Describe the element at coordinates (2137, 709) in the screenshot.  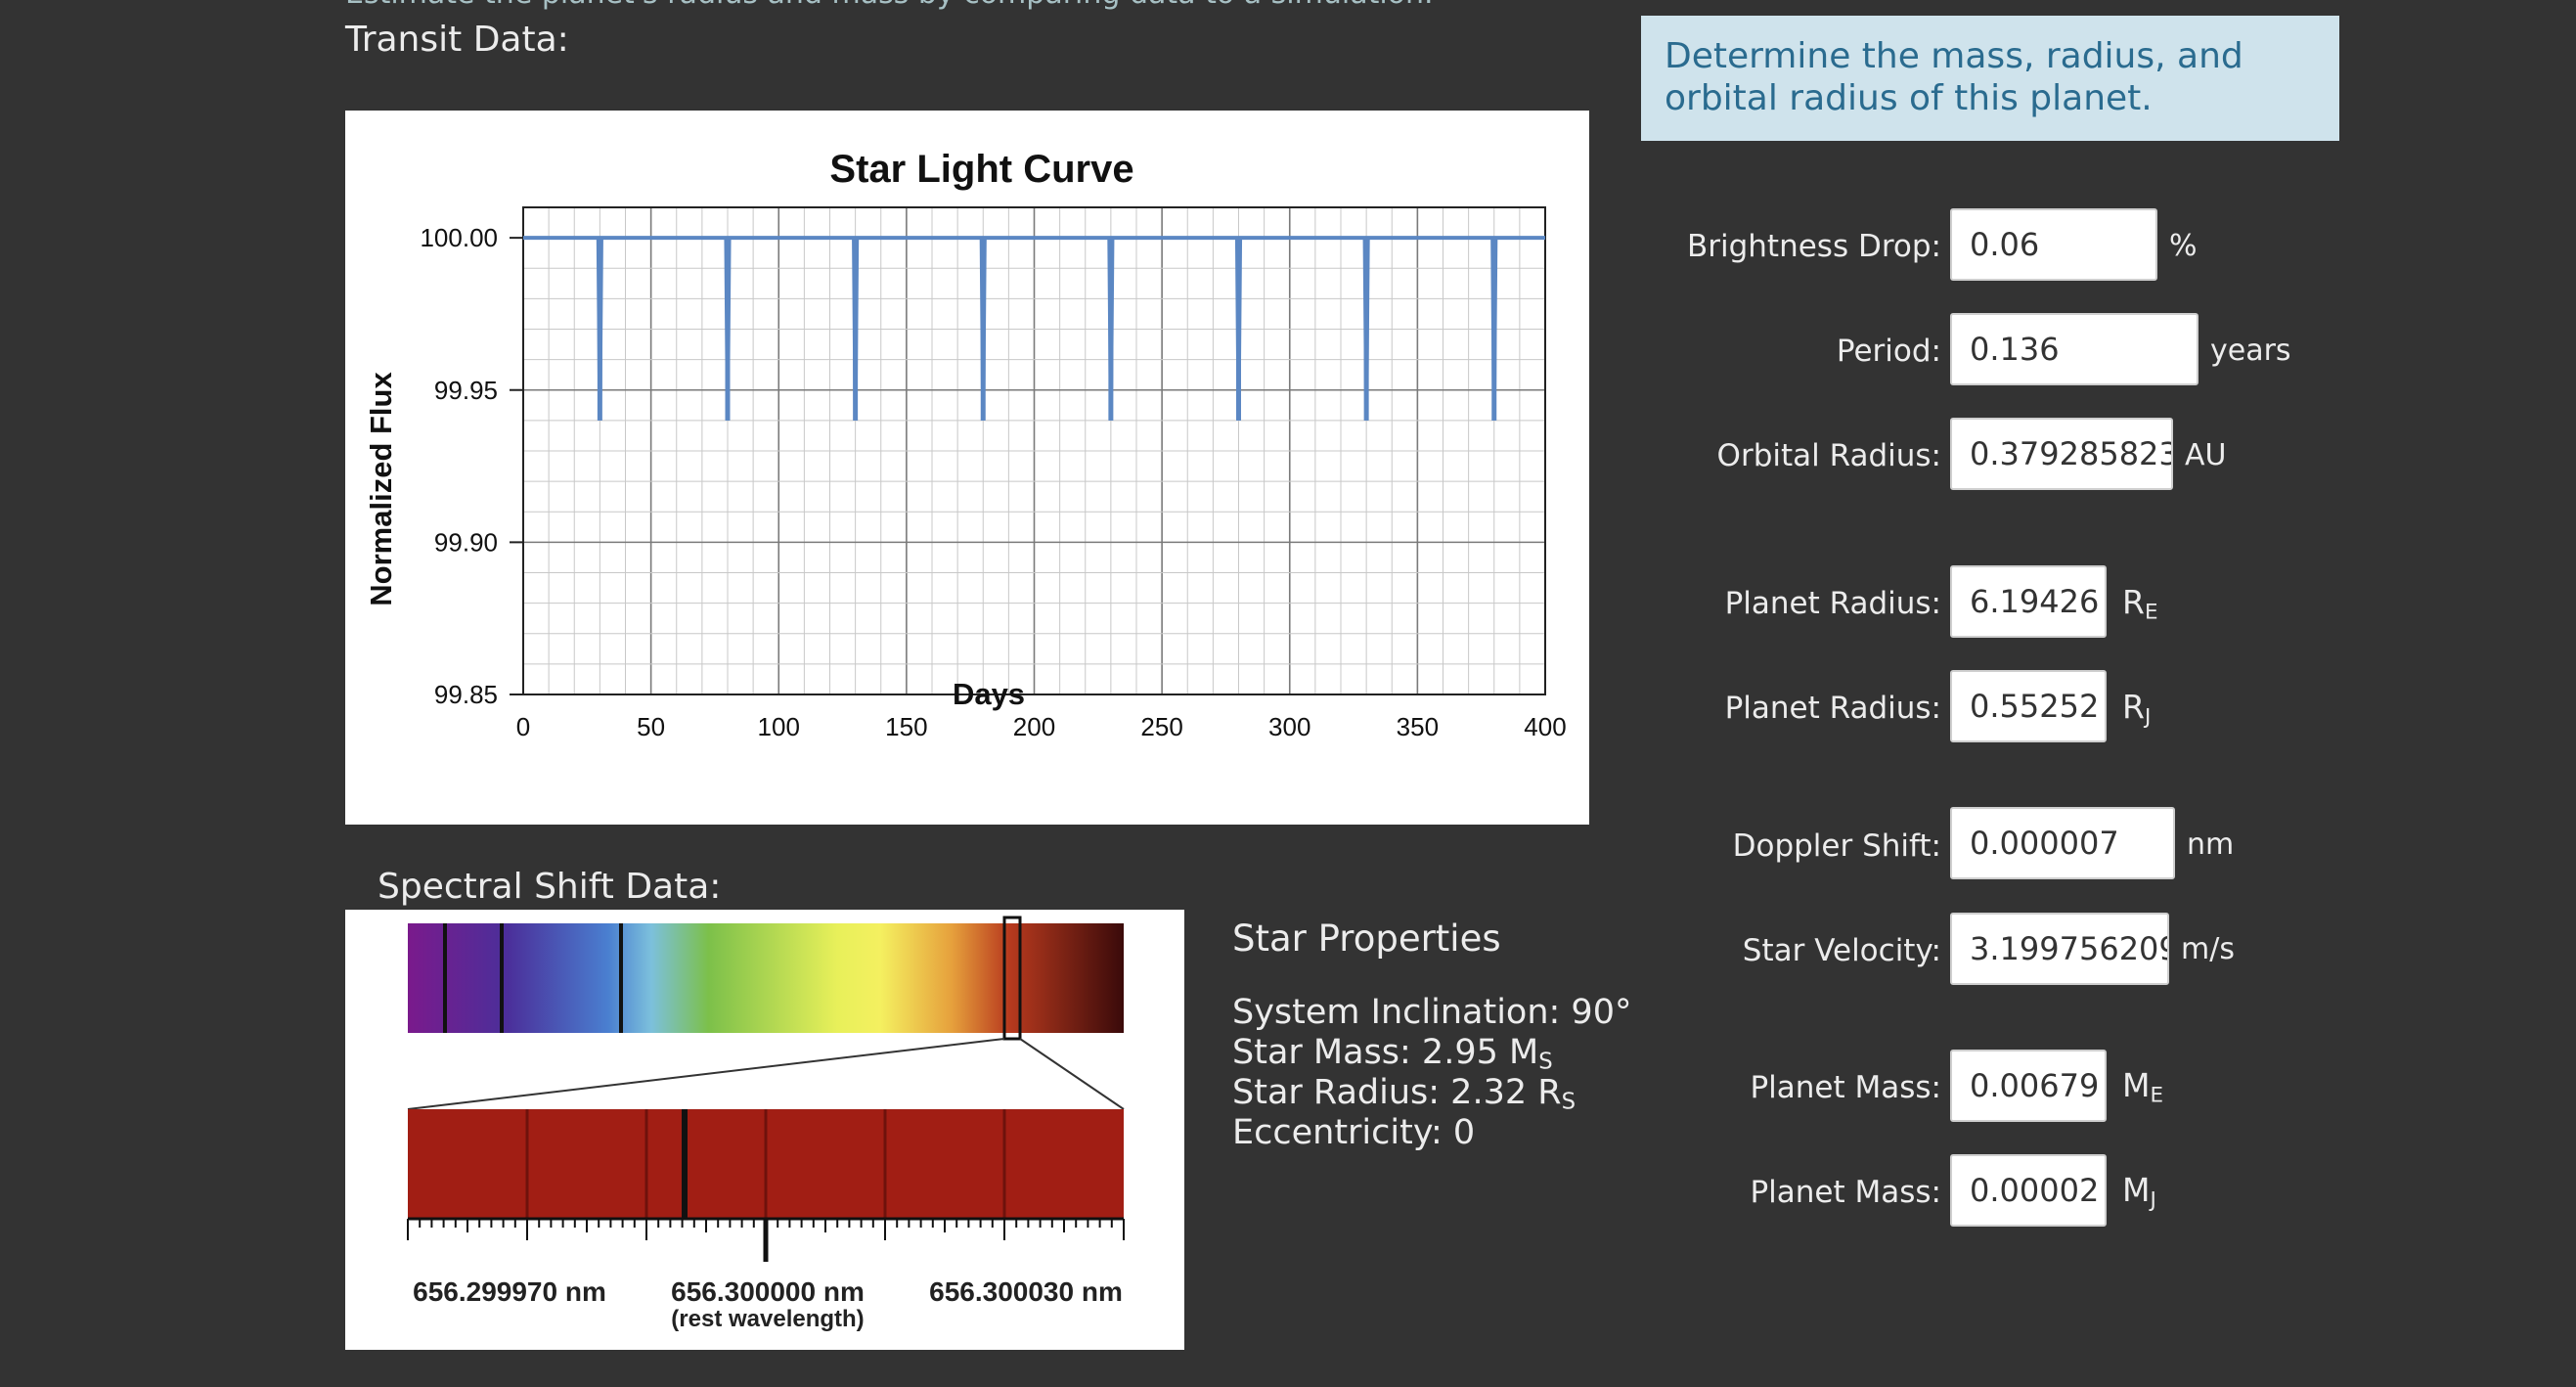
I see `planet-radius-jupiter-unit: RJ` at that location.